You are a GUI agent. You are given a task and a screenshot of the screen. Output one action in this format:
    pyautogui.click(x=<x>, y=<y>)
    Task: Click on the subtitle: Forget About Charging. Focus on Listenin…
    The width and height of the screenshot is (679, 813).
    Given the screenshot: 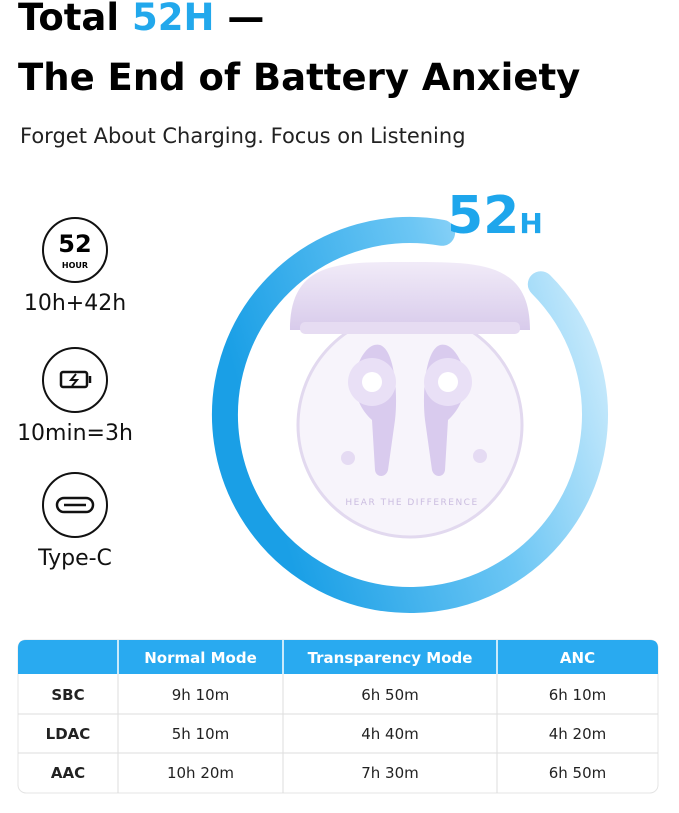 What is the action you would take?
    pyautogui.click(x=243, y=136)
    